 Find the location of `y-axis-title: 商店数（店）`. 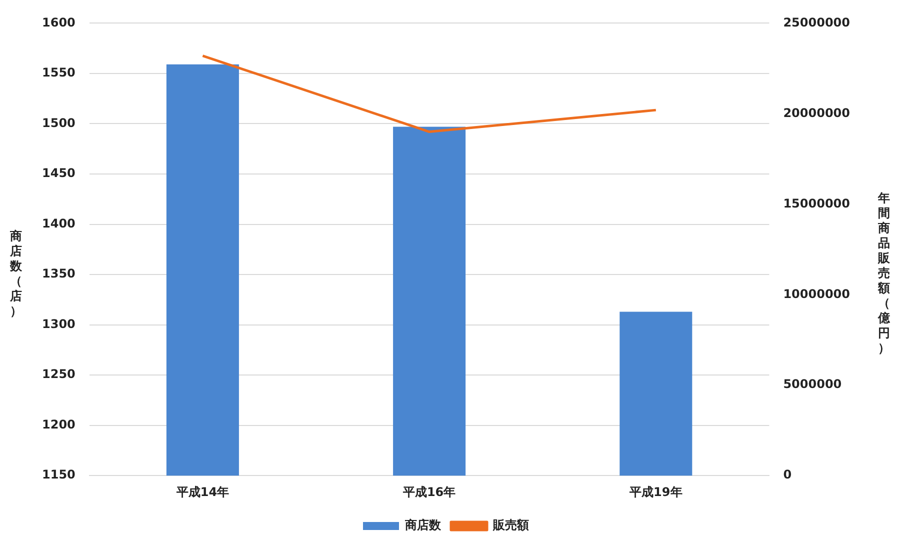

y-axis-title: 商店数（店） is located at coordinates (16, 273).